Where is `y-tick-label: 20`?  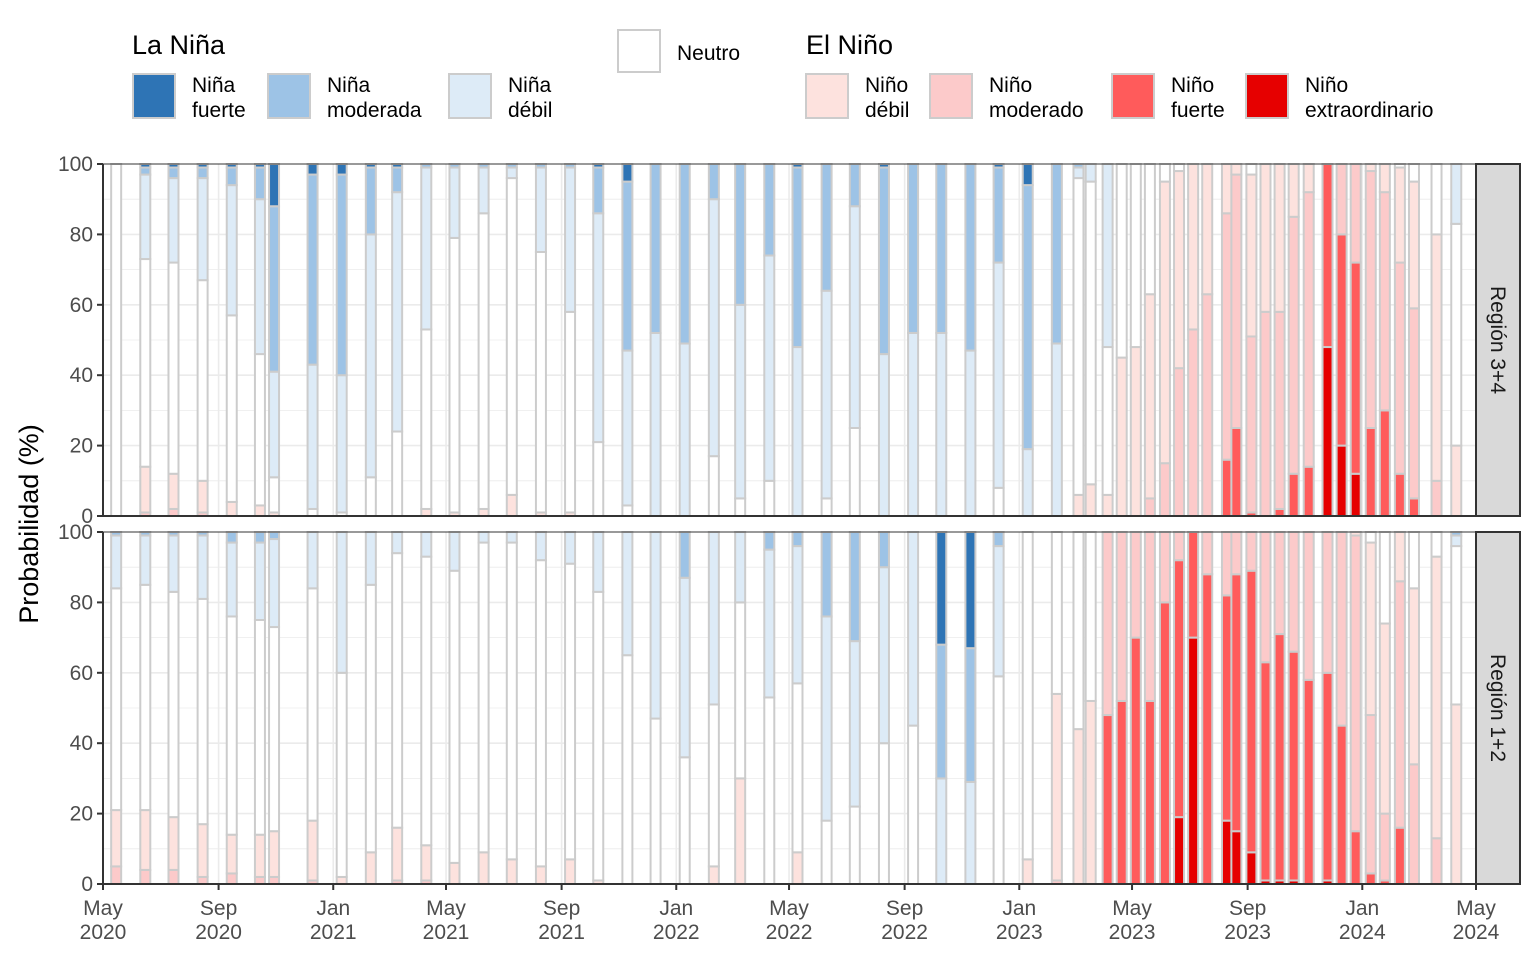 y-tick-label: 20 is located at coordinates (81, 814).